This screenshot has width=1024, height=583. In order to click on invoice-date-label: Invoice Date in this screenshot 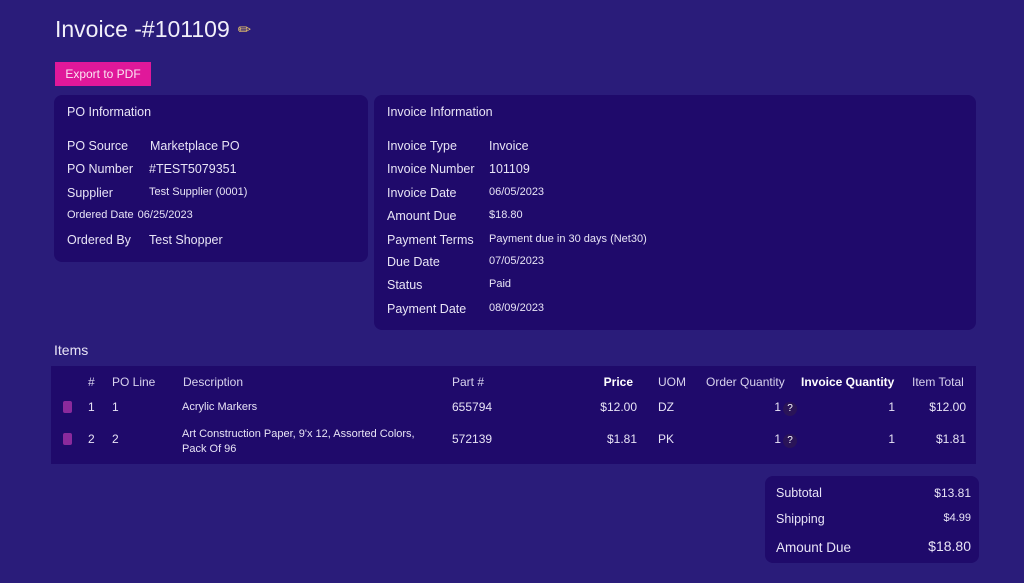, I will do `click(422, 193)`.